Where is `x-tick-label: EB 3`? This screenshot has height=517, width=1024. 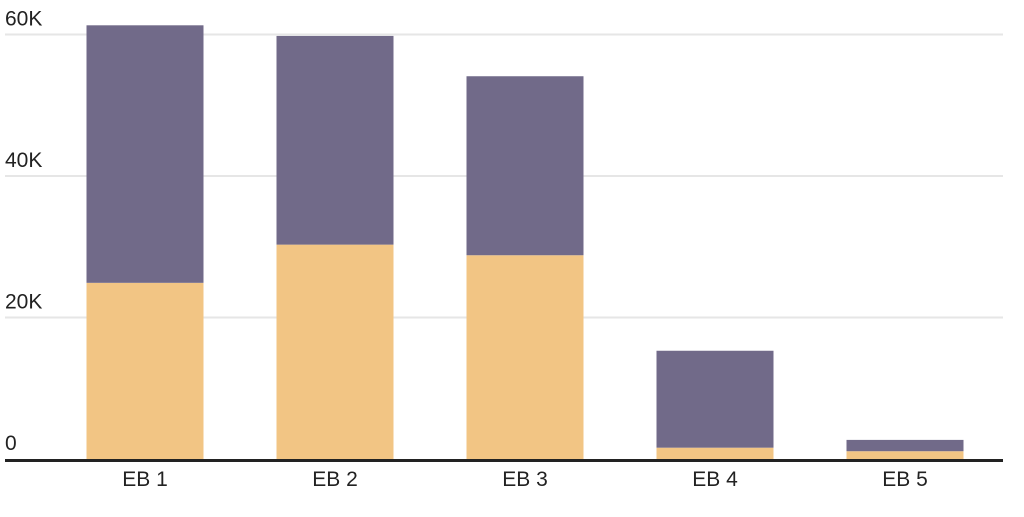
x-tick-label: EB 3 is located at coordinates (525, 479).